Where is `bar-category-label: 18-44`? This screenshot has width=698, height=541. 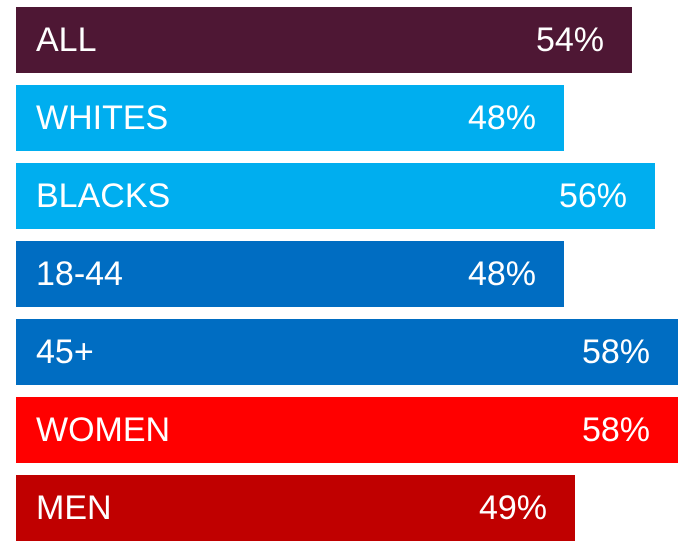
bar-category-label: 18-44 is located at coordinates (79, 274).